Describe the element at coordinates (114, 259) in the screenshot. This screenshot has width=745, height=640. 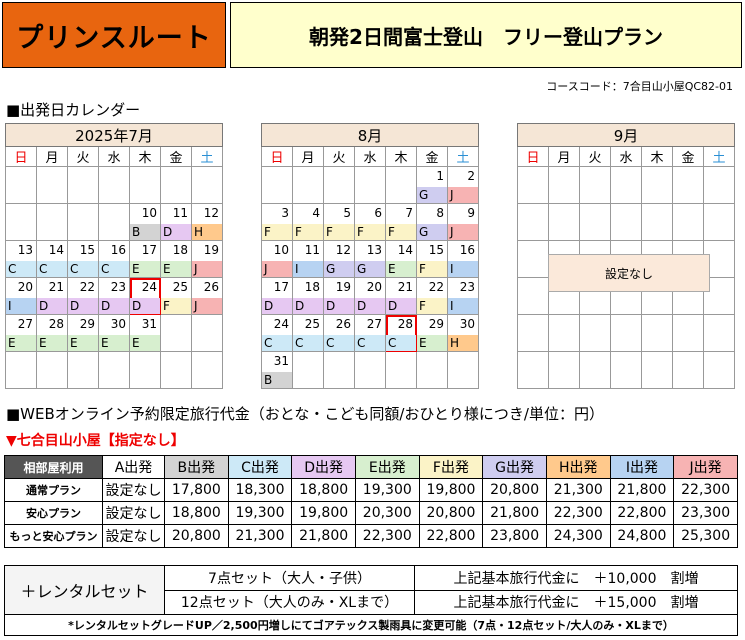
I see `calendar-day: 16 C` at that location.